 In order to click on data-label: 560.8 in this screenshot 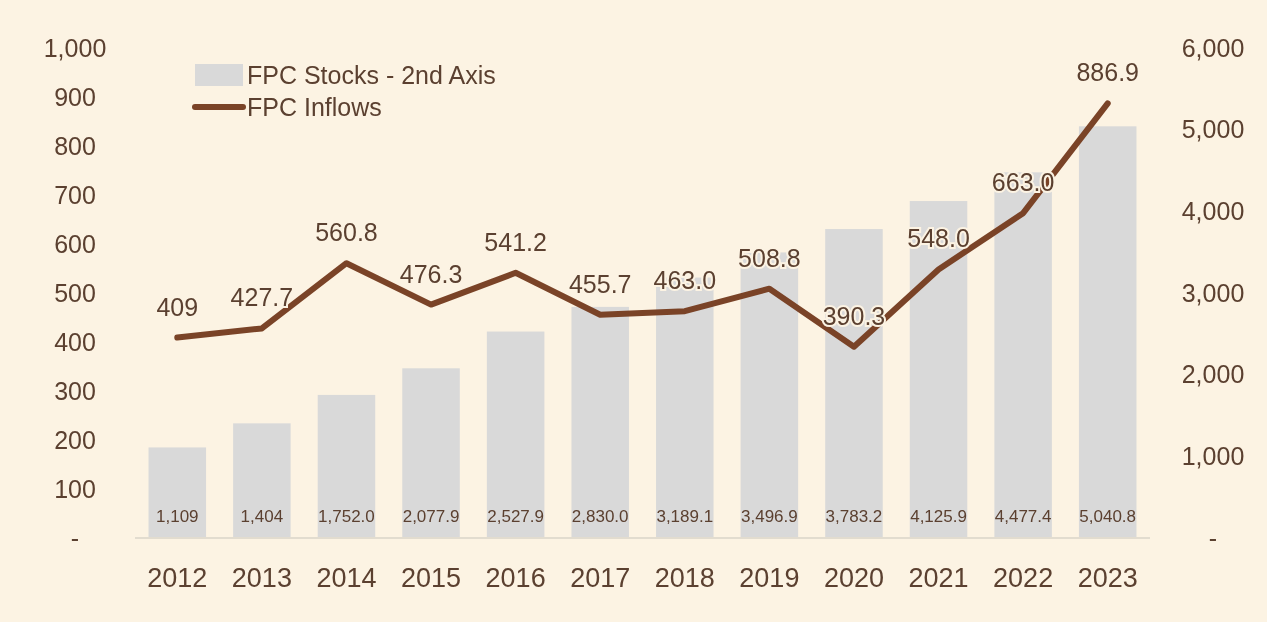, I will do `click(346, 232)`.